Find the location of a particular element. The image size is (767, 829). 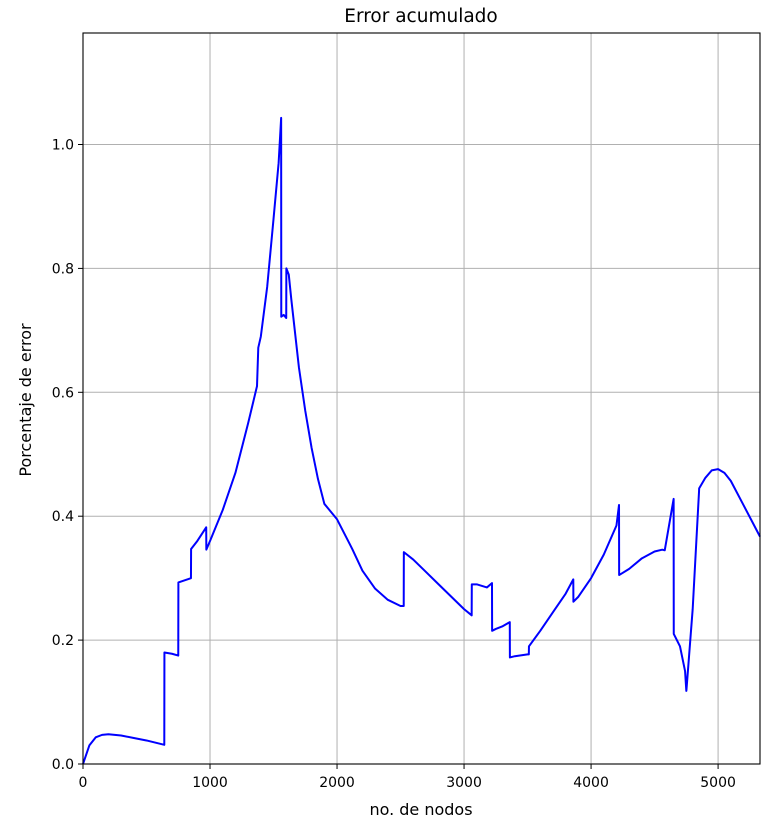

x-tick-label: 1000 is located at coordinates (210, 783).